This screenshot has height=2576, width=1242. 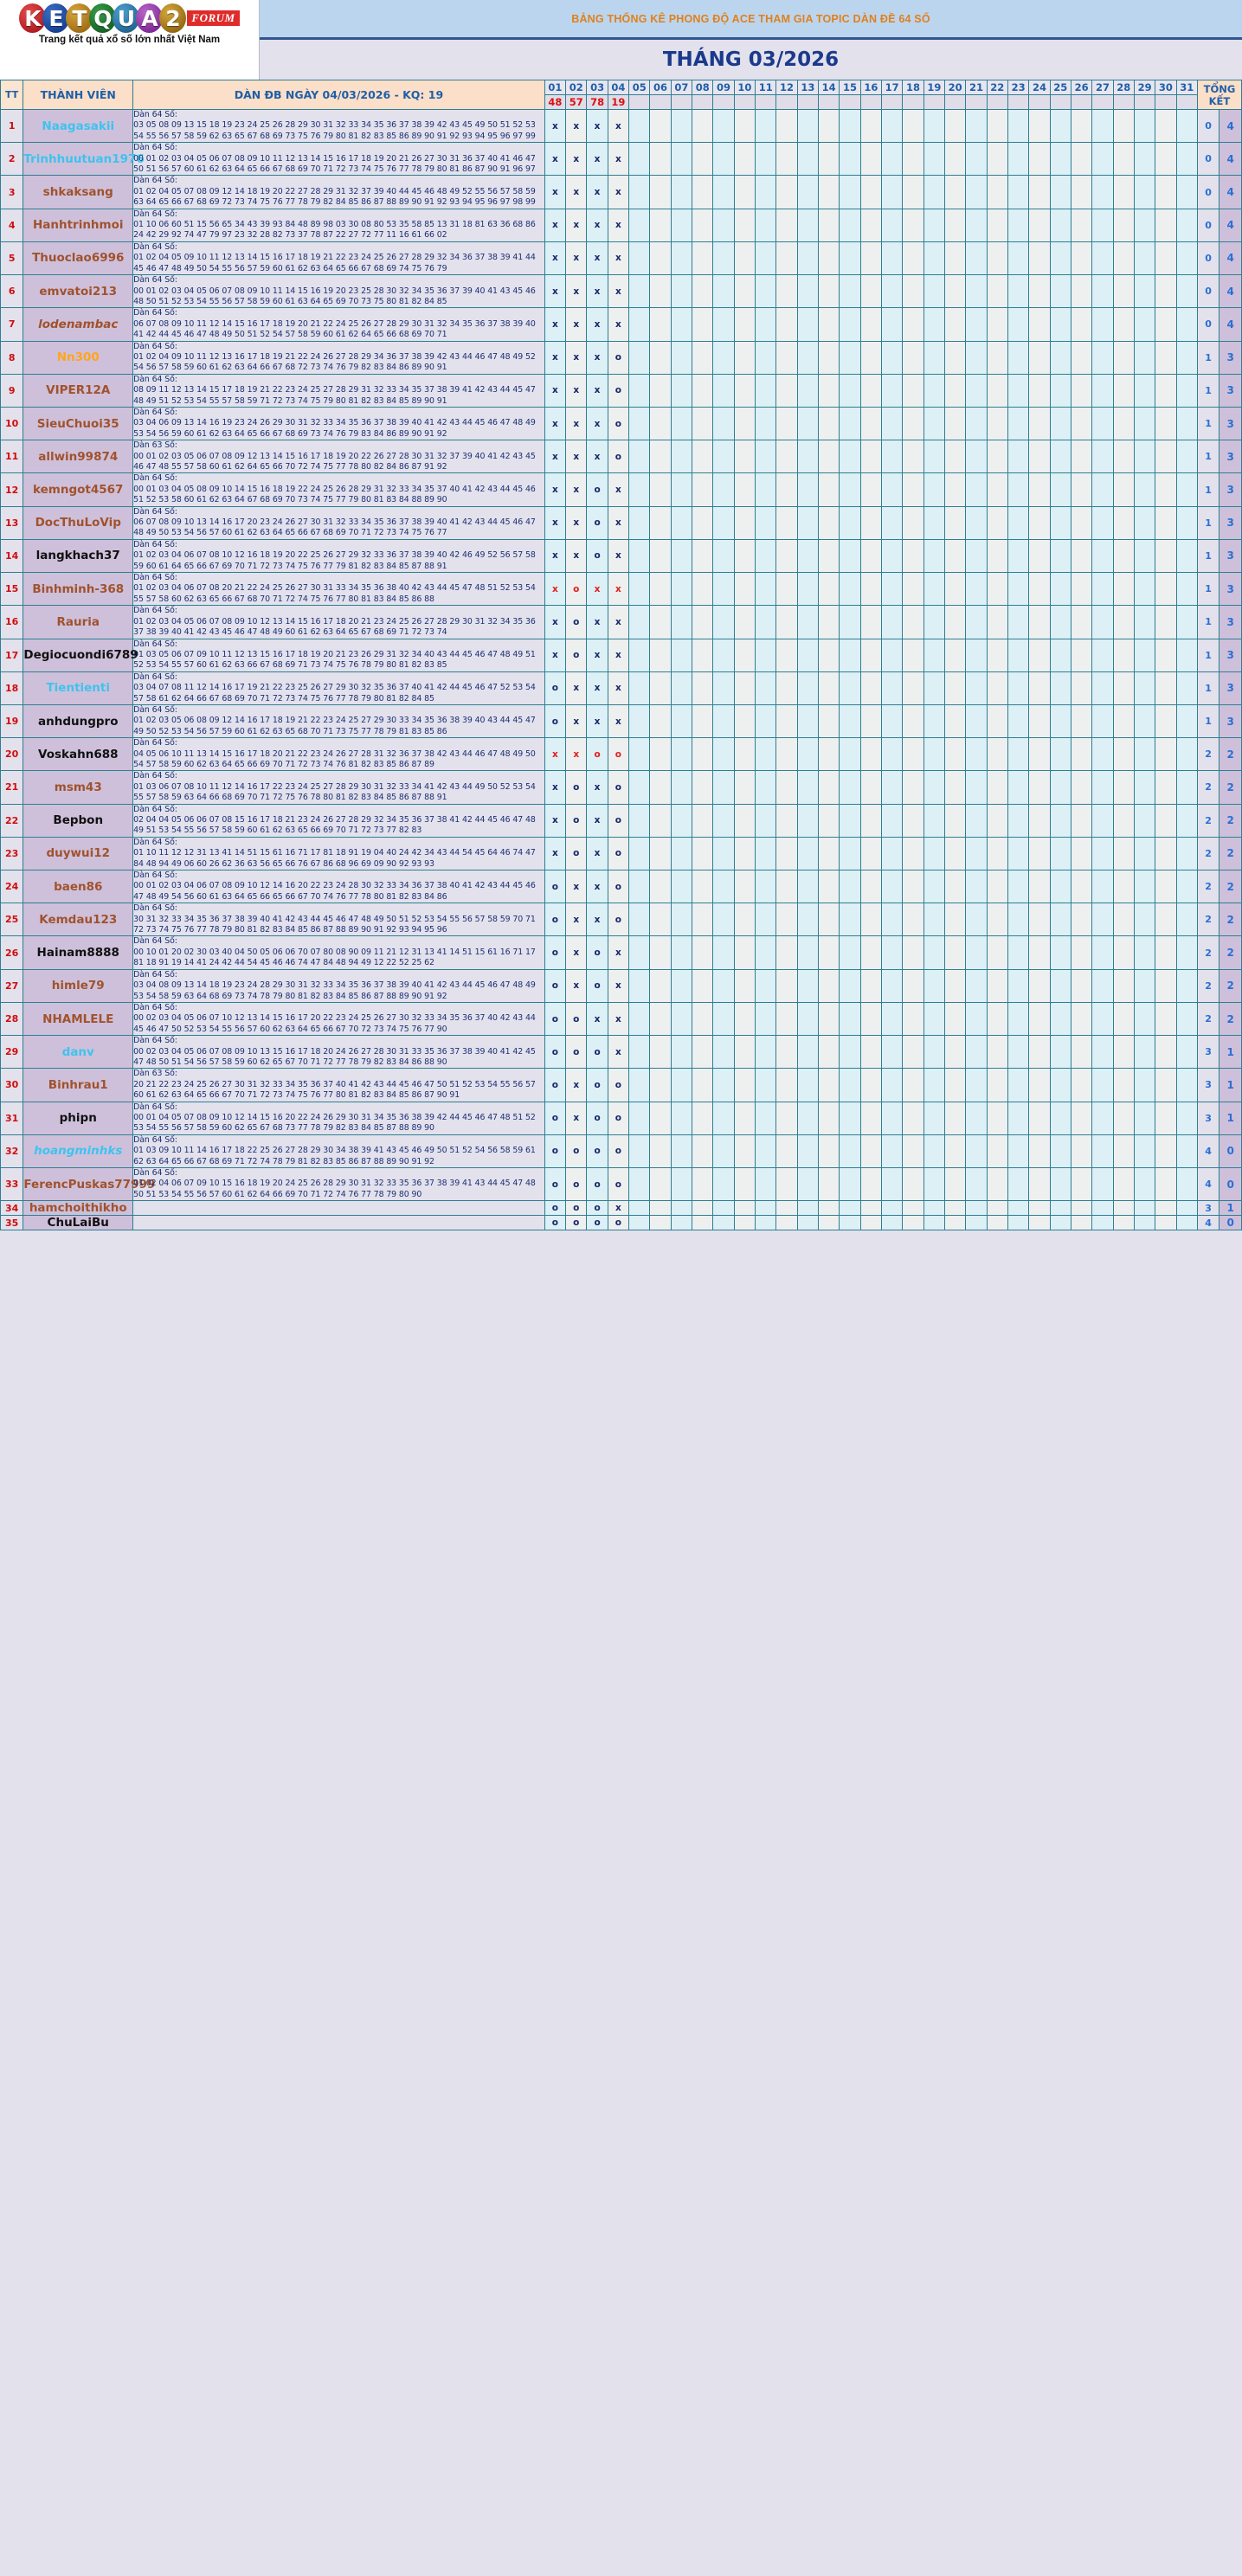 What do you see at coordinates (78, 920) in the screenshot?
I see `member-name: Kemdau123` at bounding box center [78, 920].